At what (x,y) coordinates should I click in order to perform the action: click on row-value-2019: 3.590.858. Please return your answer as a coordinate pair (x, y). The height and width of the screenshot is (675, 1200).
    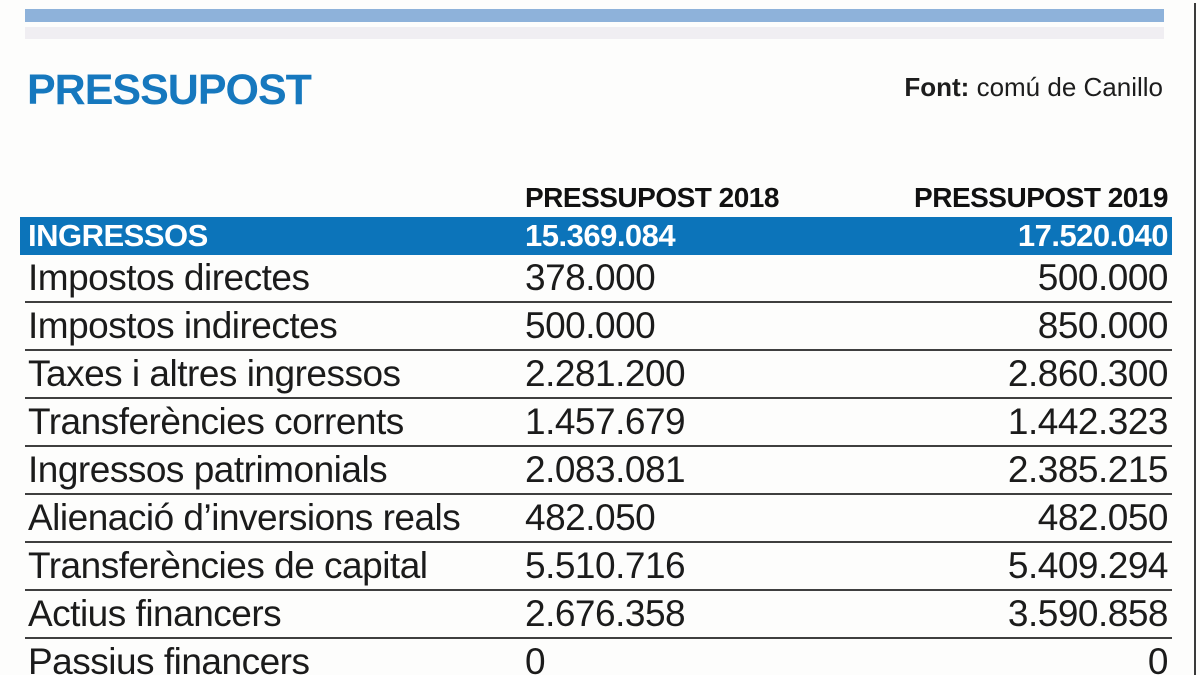
    Looking at the image, I should click on (1088, 613).